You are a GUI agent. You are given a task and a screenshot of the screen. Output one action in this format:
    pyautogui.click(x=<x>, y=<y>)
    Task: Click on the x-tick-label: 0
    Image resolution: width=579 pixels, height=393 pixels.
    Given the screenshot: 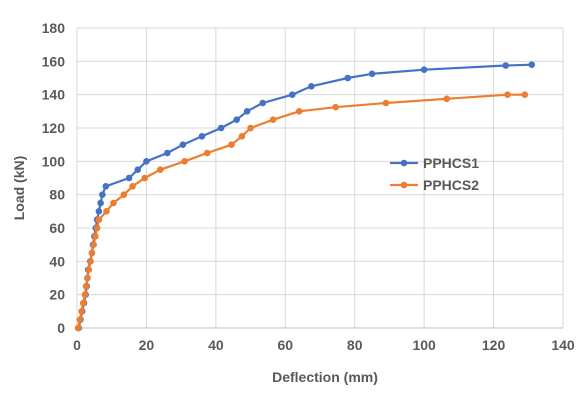 What is the action you would take?
    pyautogui.click(x=77, y=345)
    